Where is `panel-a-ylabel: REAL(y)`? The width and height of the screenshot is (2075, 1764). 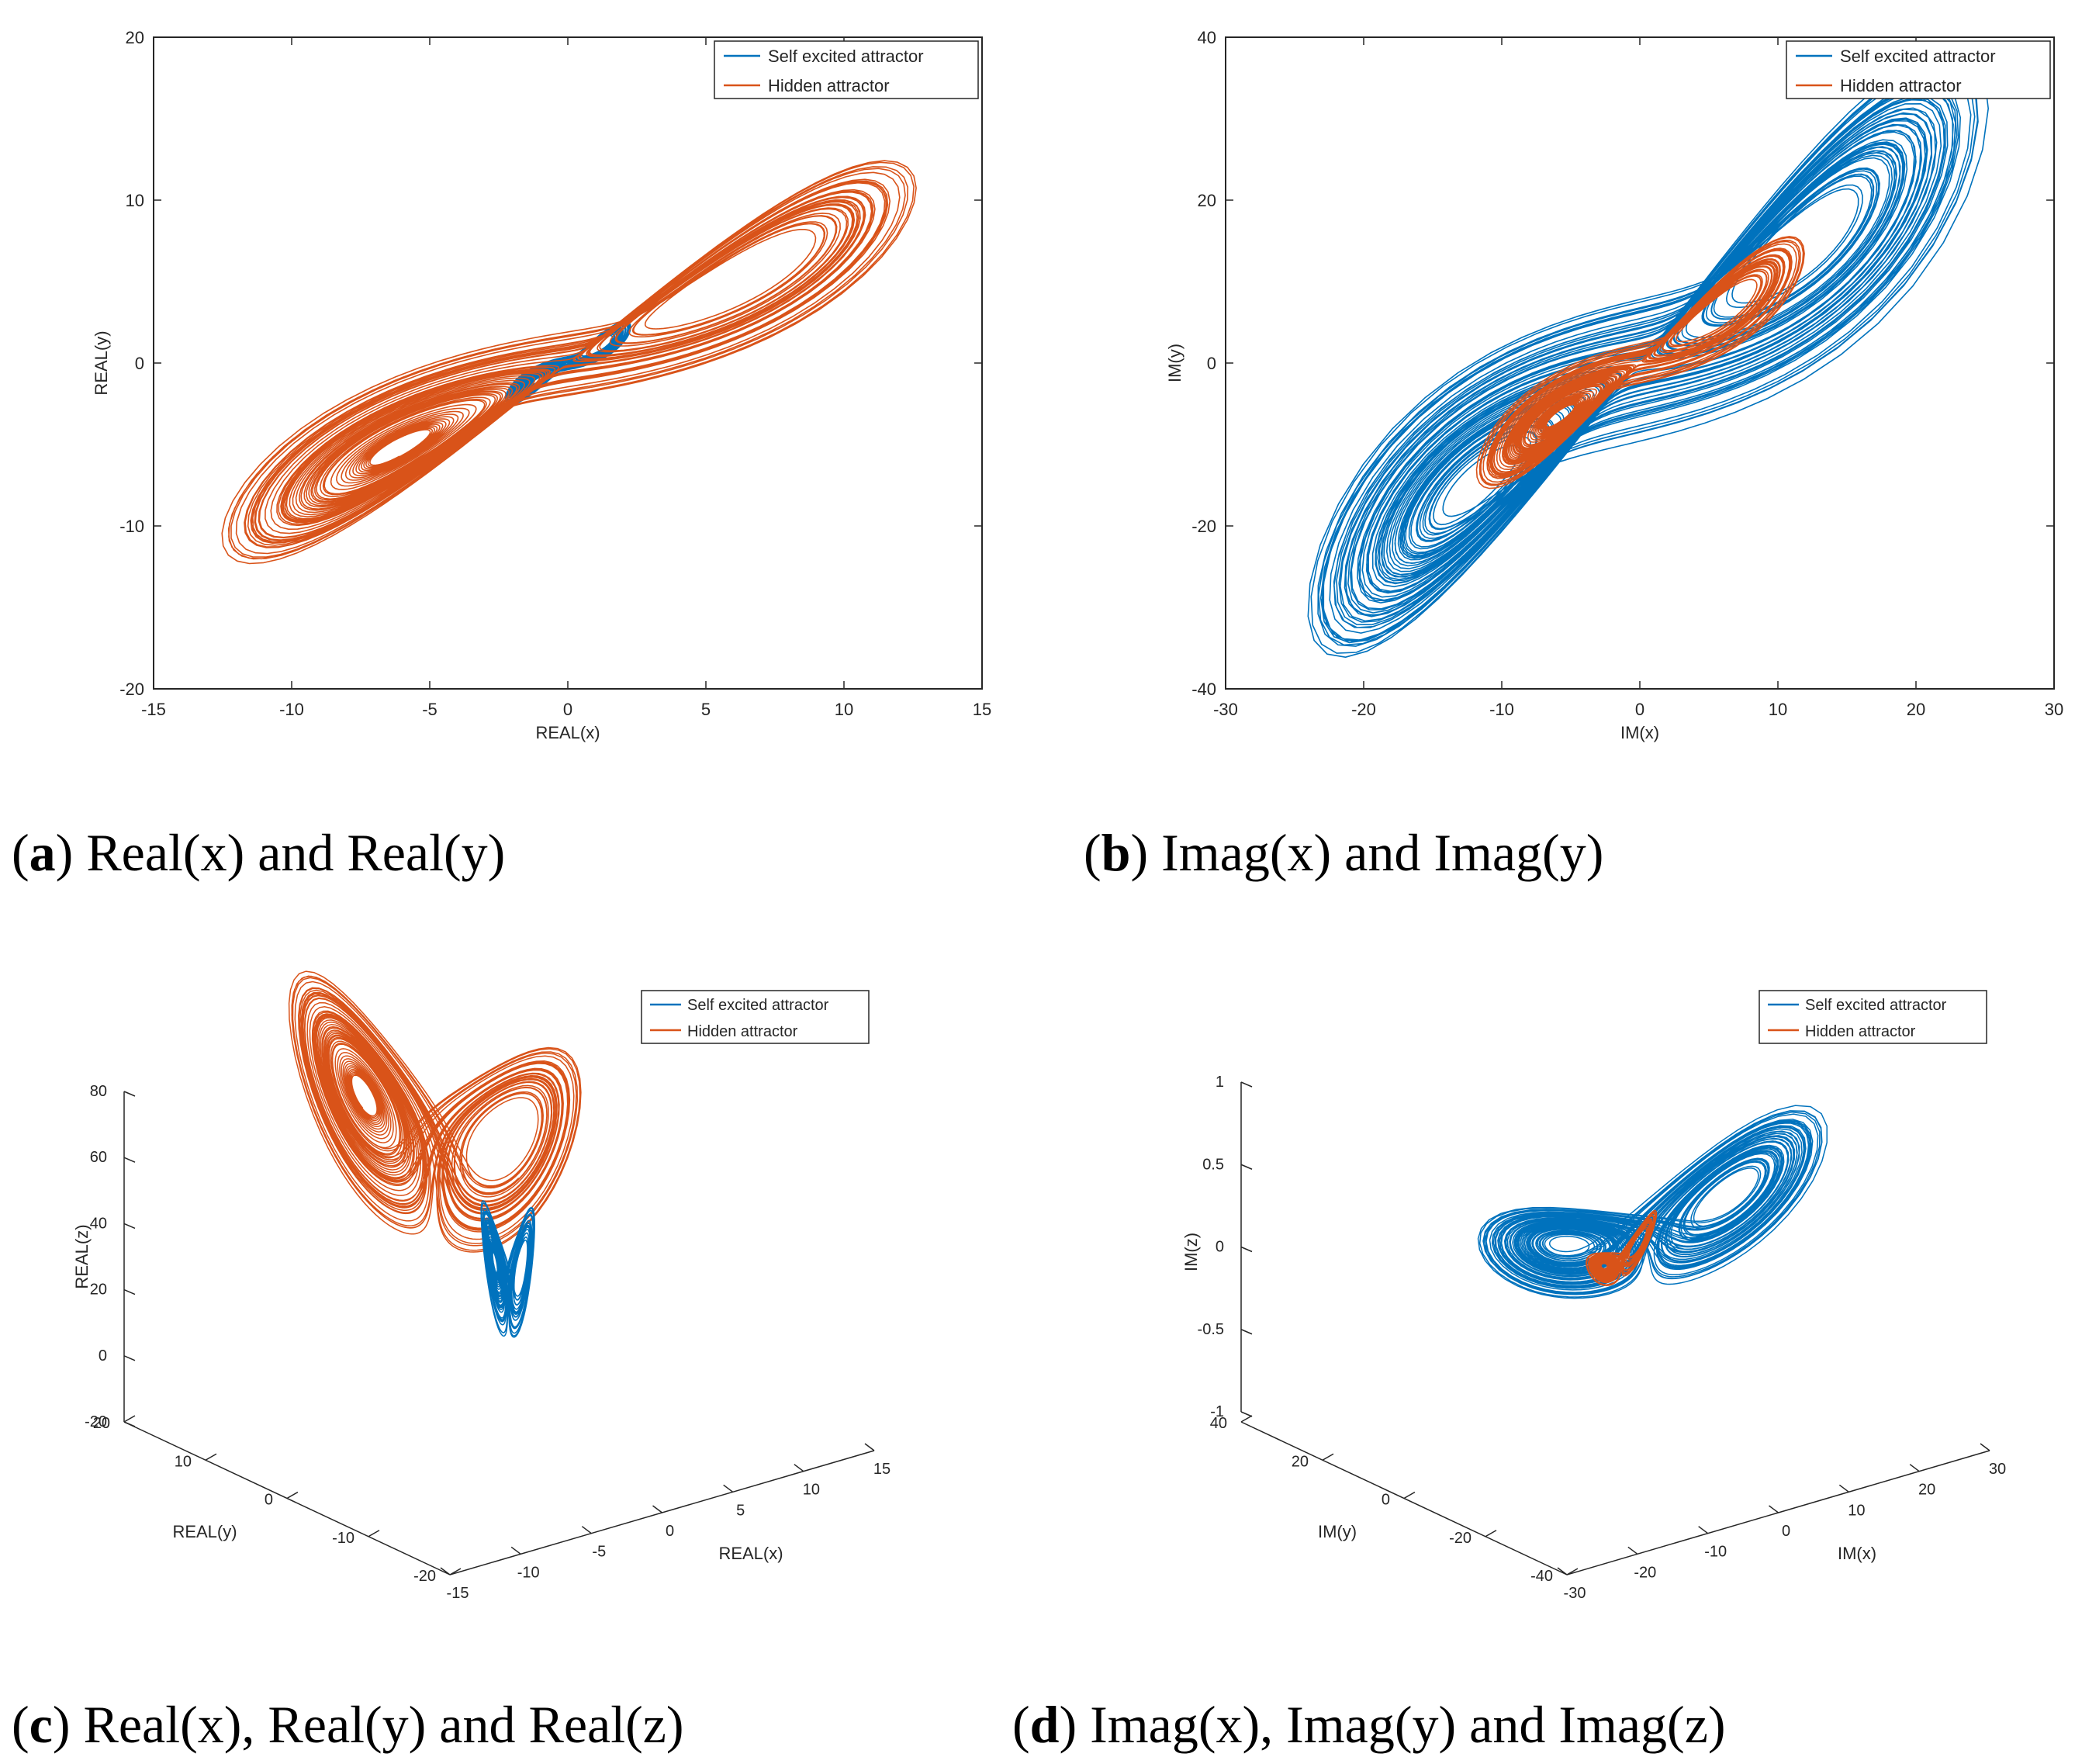
panel-a-ylabel: REAL(y) is located at coordinates (102, 362).